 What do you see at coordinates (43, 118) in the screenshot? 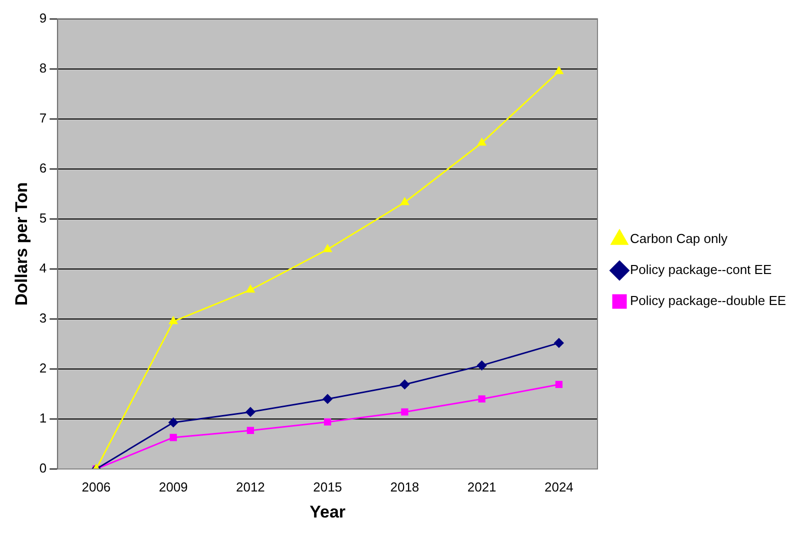
I see `y-tick-label: 7` at bounding box center [43, 118].